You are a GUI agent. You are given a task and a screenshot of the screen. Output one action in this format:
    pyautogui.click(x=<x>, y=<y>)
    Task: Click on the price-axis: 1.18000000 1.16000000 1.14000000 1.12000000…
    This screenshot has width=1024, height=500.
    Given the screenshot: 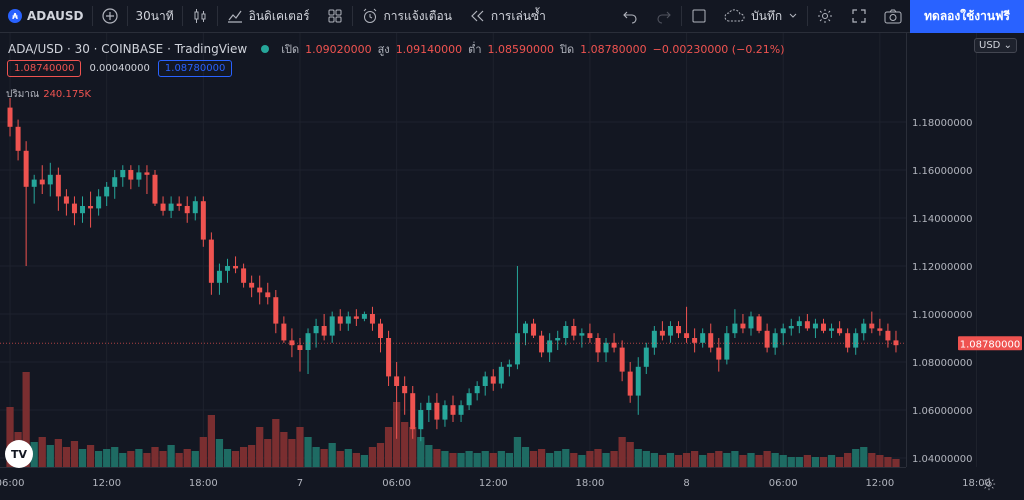 What is the action you would take?
    pyautogui.click(x=942, y=291)
    